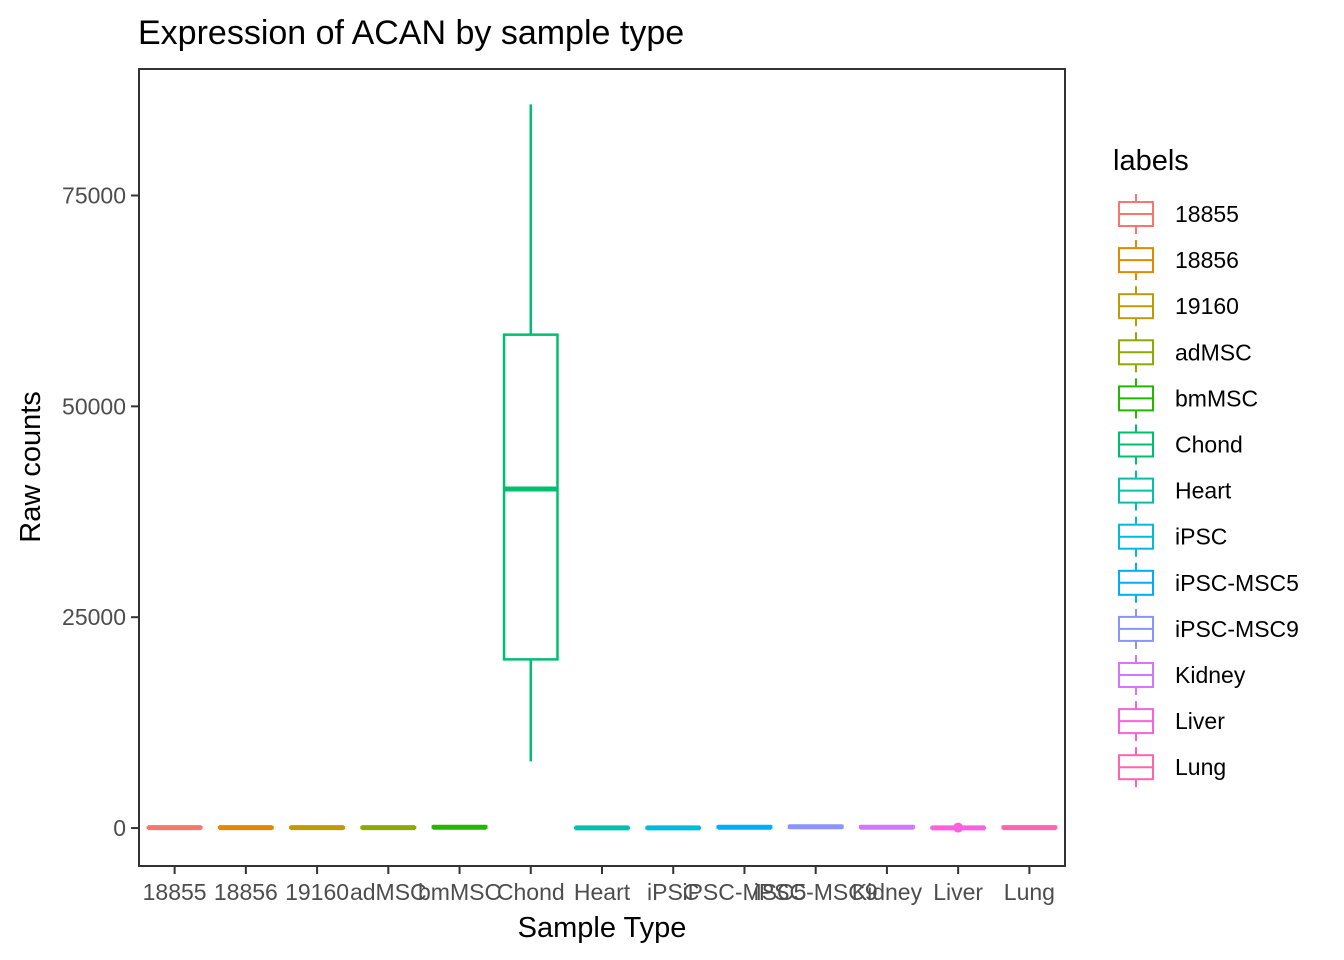  Describe the element at coordinates (602, 828) in the screenshot. I see `box-heart` at that location.